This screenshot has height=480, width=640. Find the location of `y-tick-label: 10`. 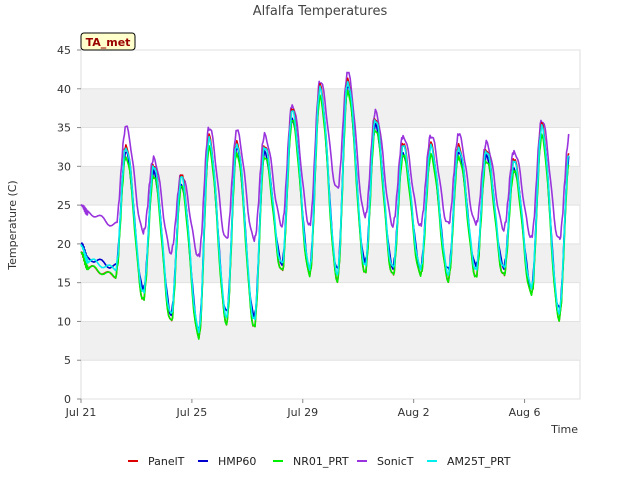

y-tick-label: 10 is located at coordinates (64, 321).